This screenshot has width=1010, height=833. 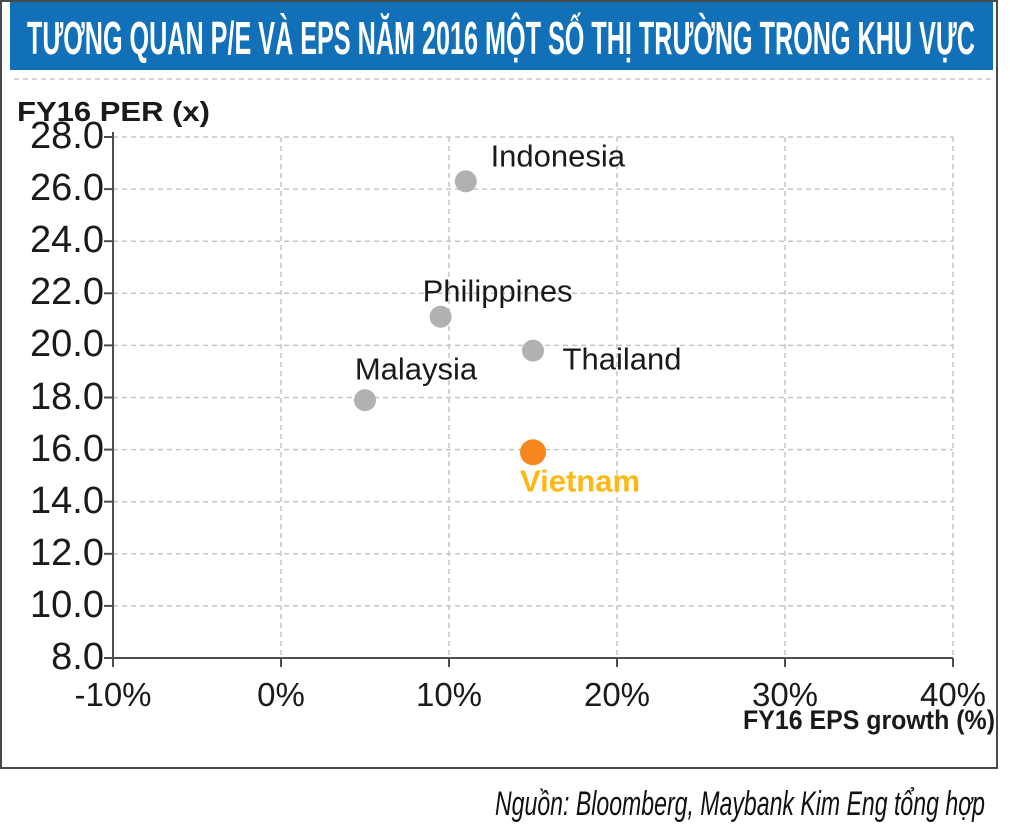 I want to click on y-tick-label: 8.0, so click(x=77, y=657).